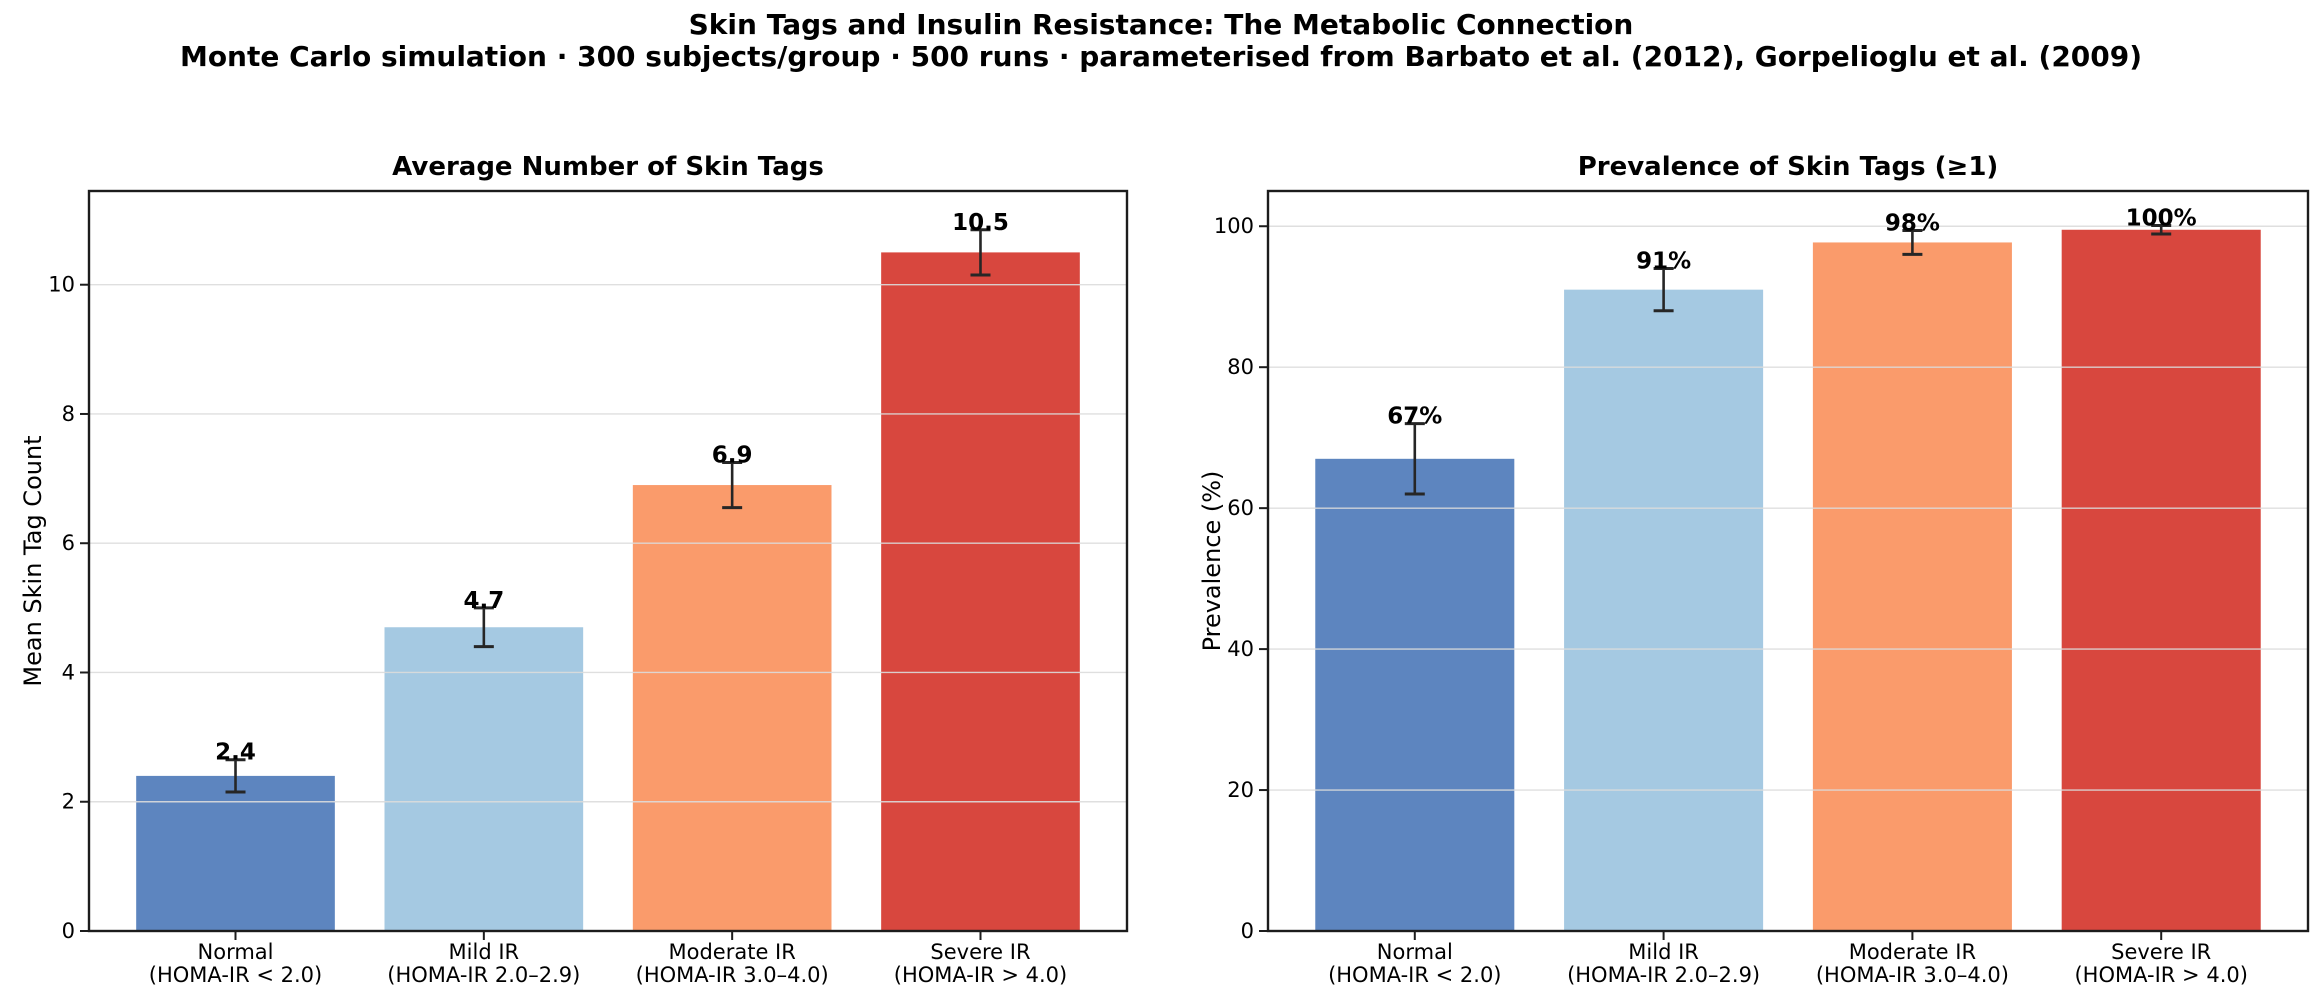 The width and height of the screenshot is (2322, 1004). What do you see at coordinates (980, 223) in the screenshot?
I see `bar-value-label: 10.5` at bounding box center [980, 223].